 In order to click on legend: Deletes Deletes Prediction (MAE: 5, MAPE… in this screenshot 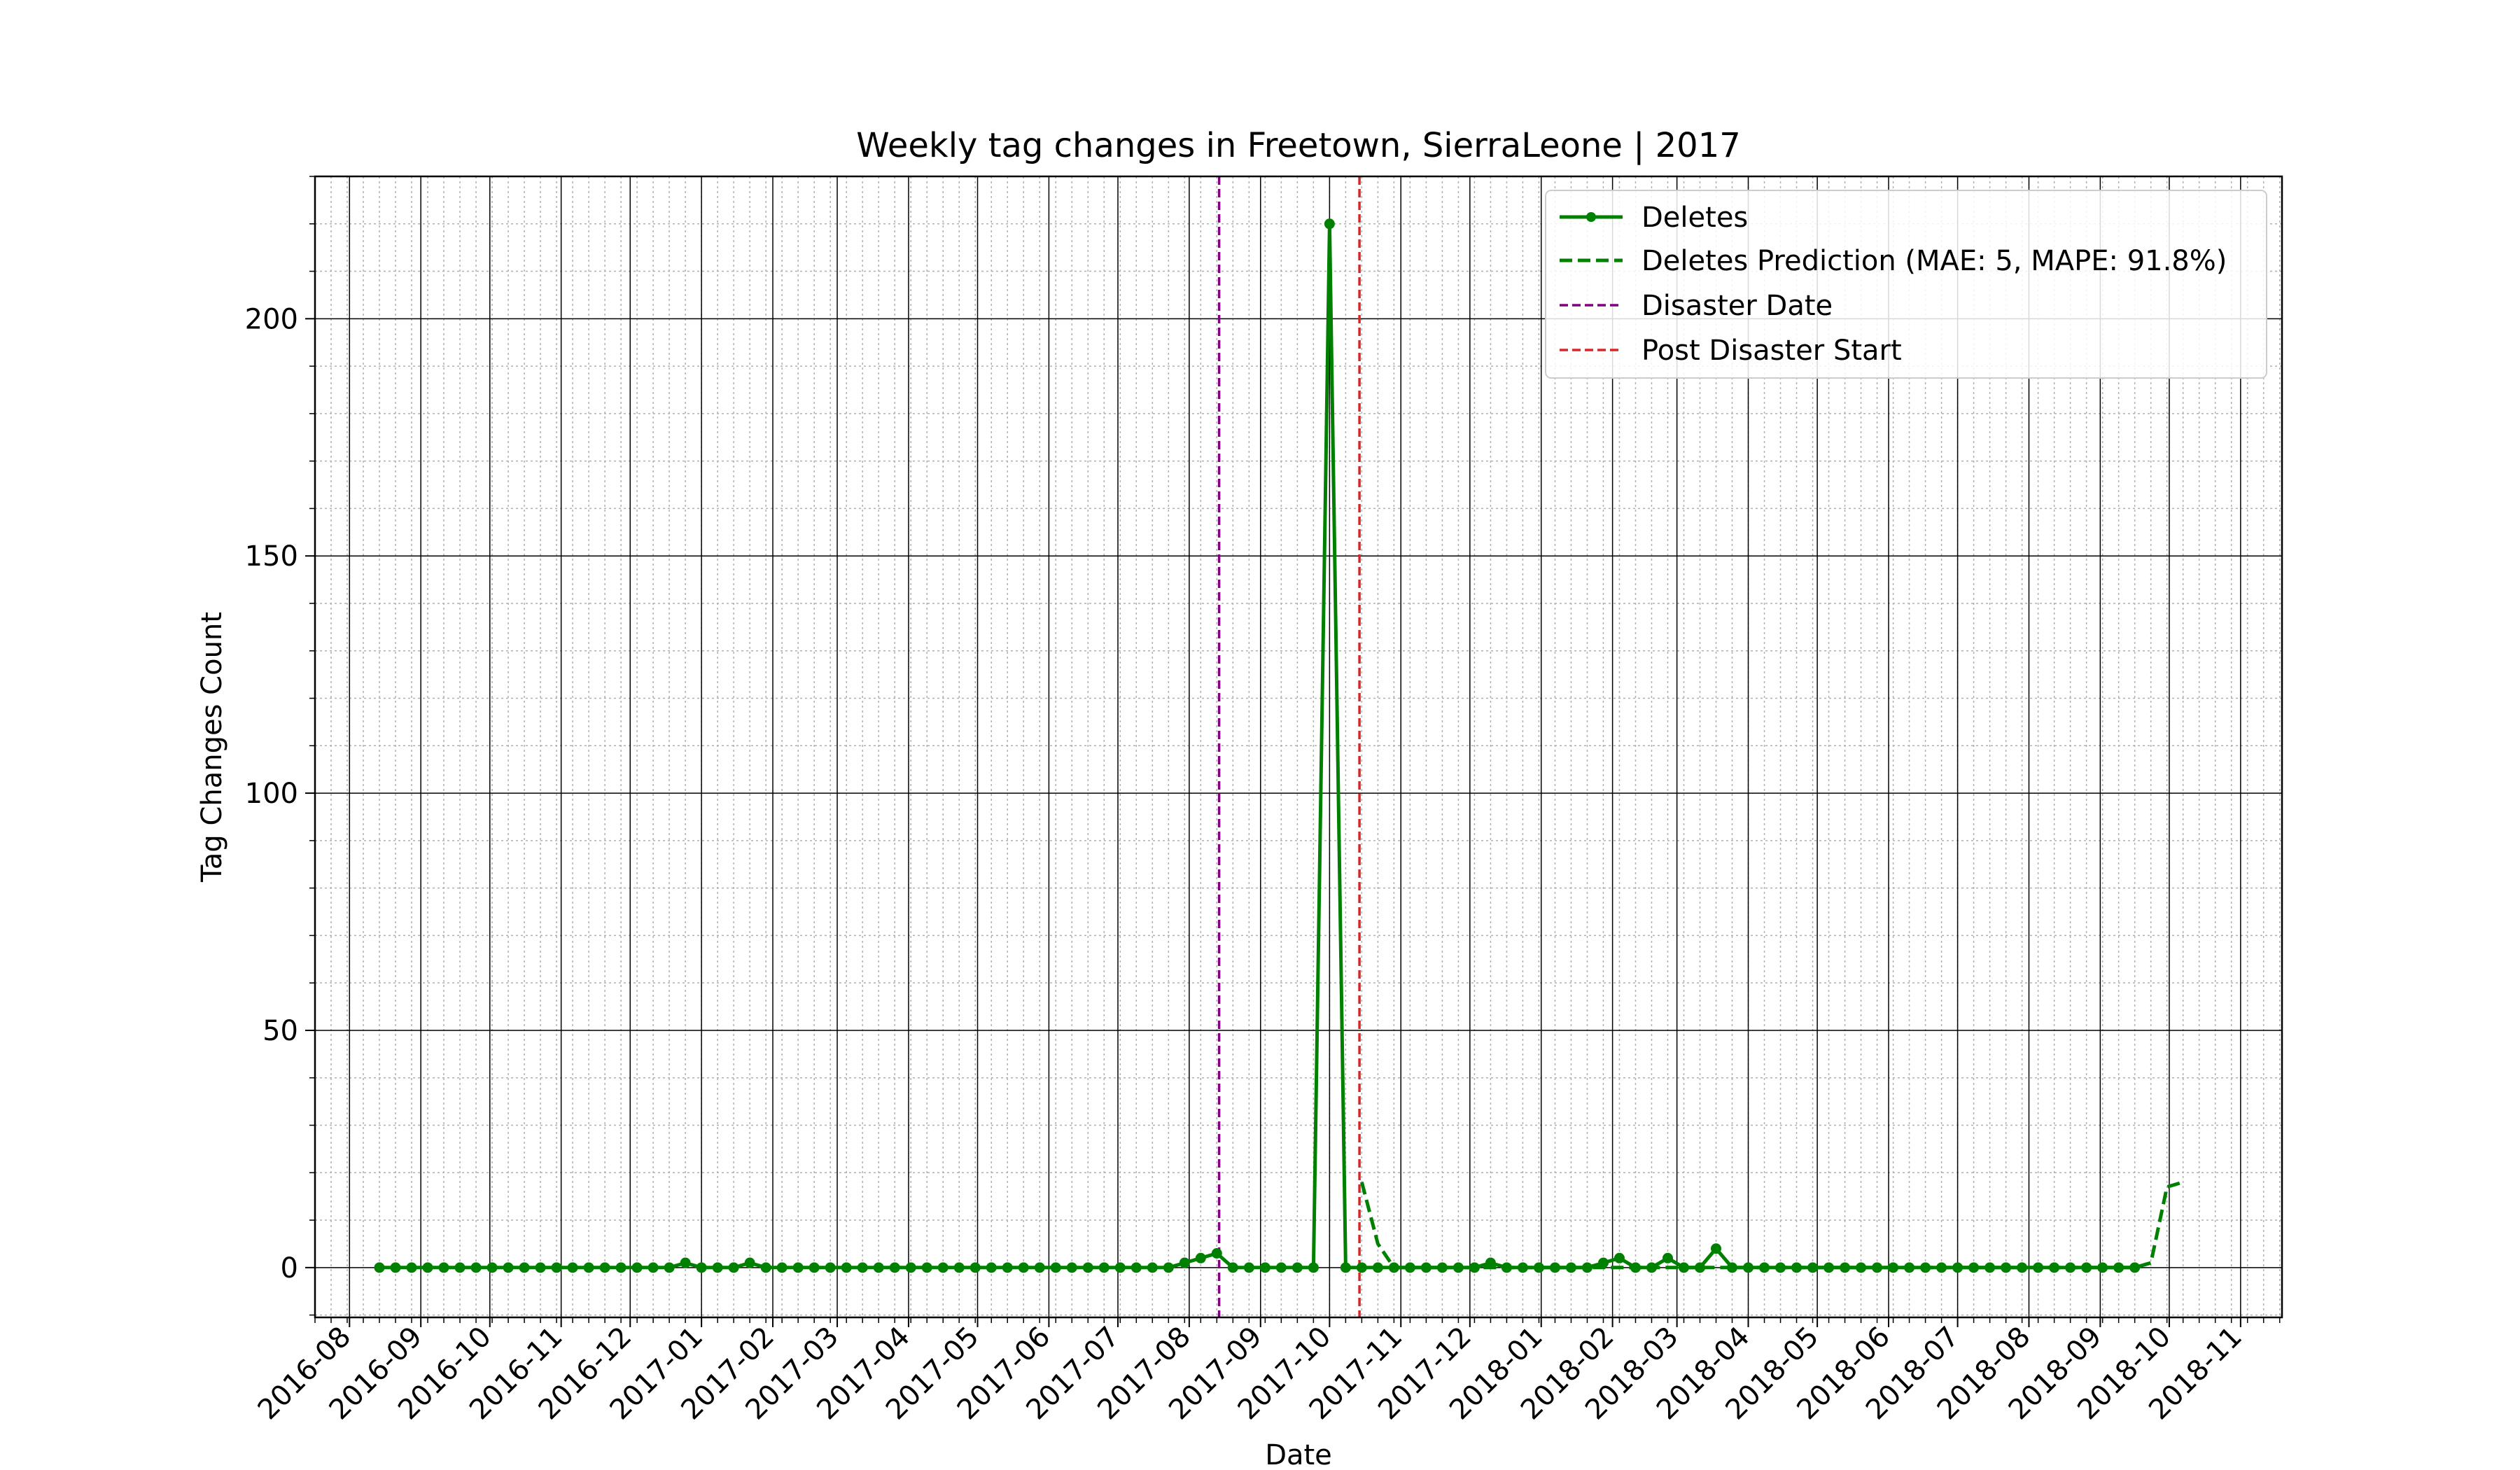, I will do `click(1906, 284)`.